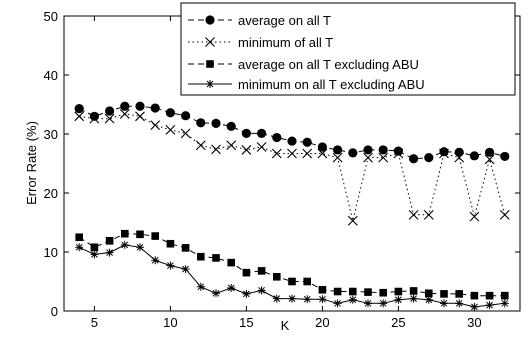 Image resolution: width=528 pixels, height=338 pixels. Describe the element at coordinates (474, 322) in the screenshot. I see `x-tick-label: 30` at that location.